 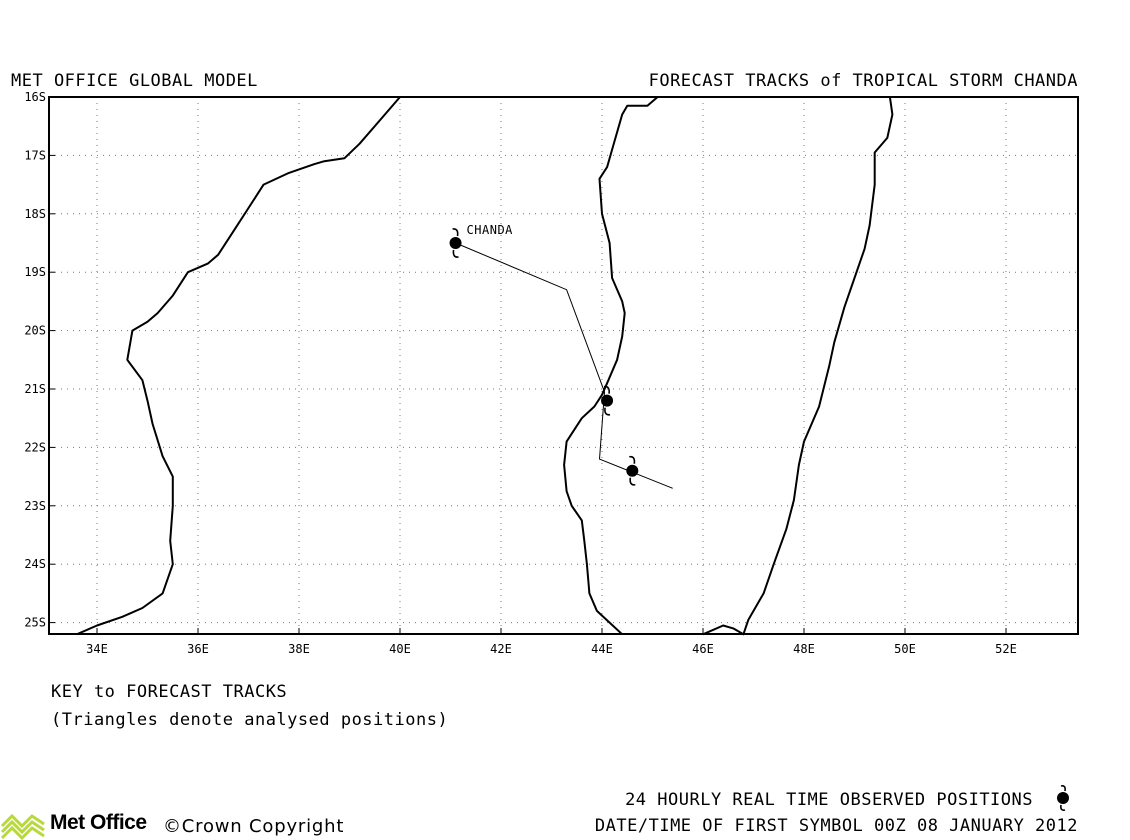 What do you see at coordinates (169, 692) in the screenshot?
I see `key-title: KEY to FORECAST TRACKS` at bounding box center [169, 692].